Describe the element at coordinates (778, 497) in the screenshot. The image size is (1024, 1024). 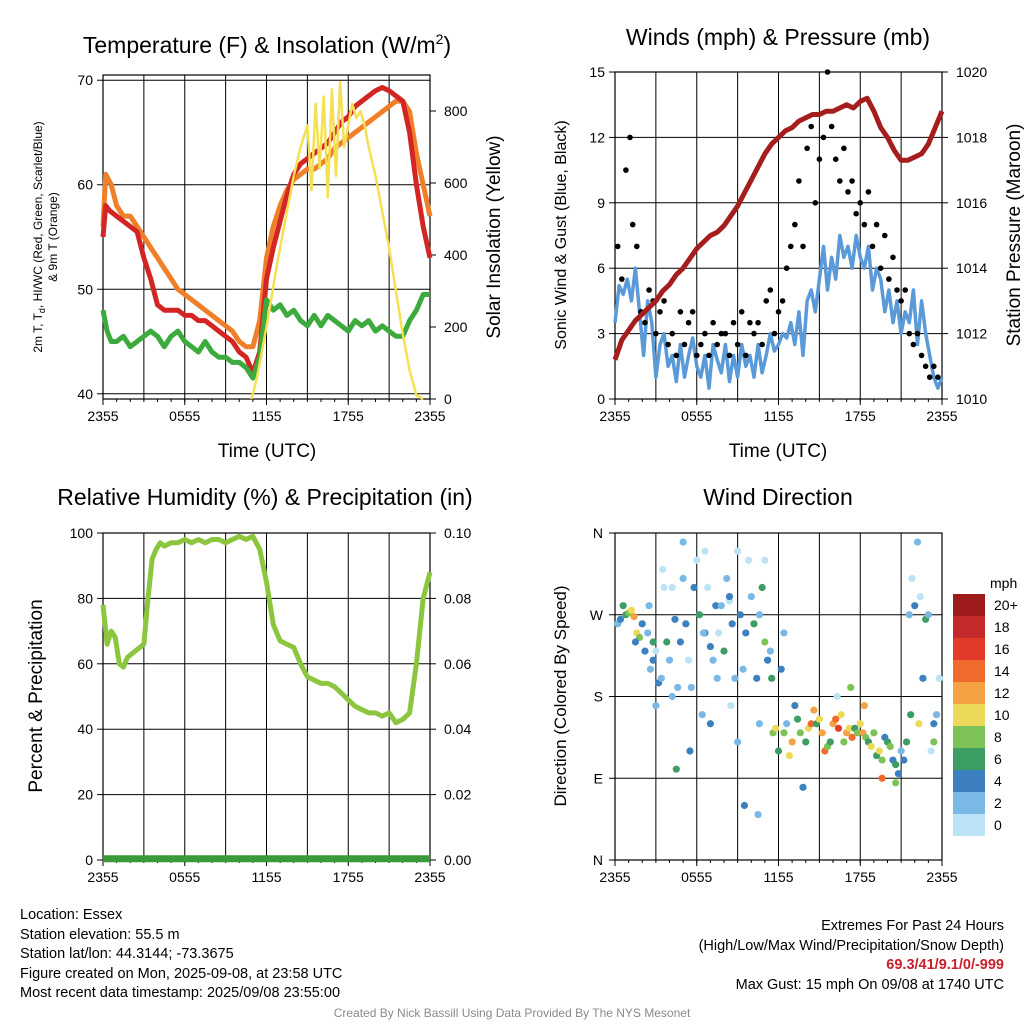
I see `direction-title: Wind Direction` at that location.